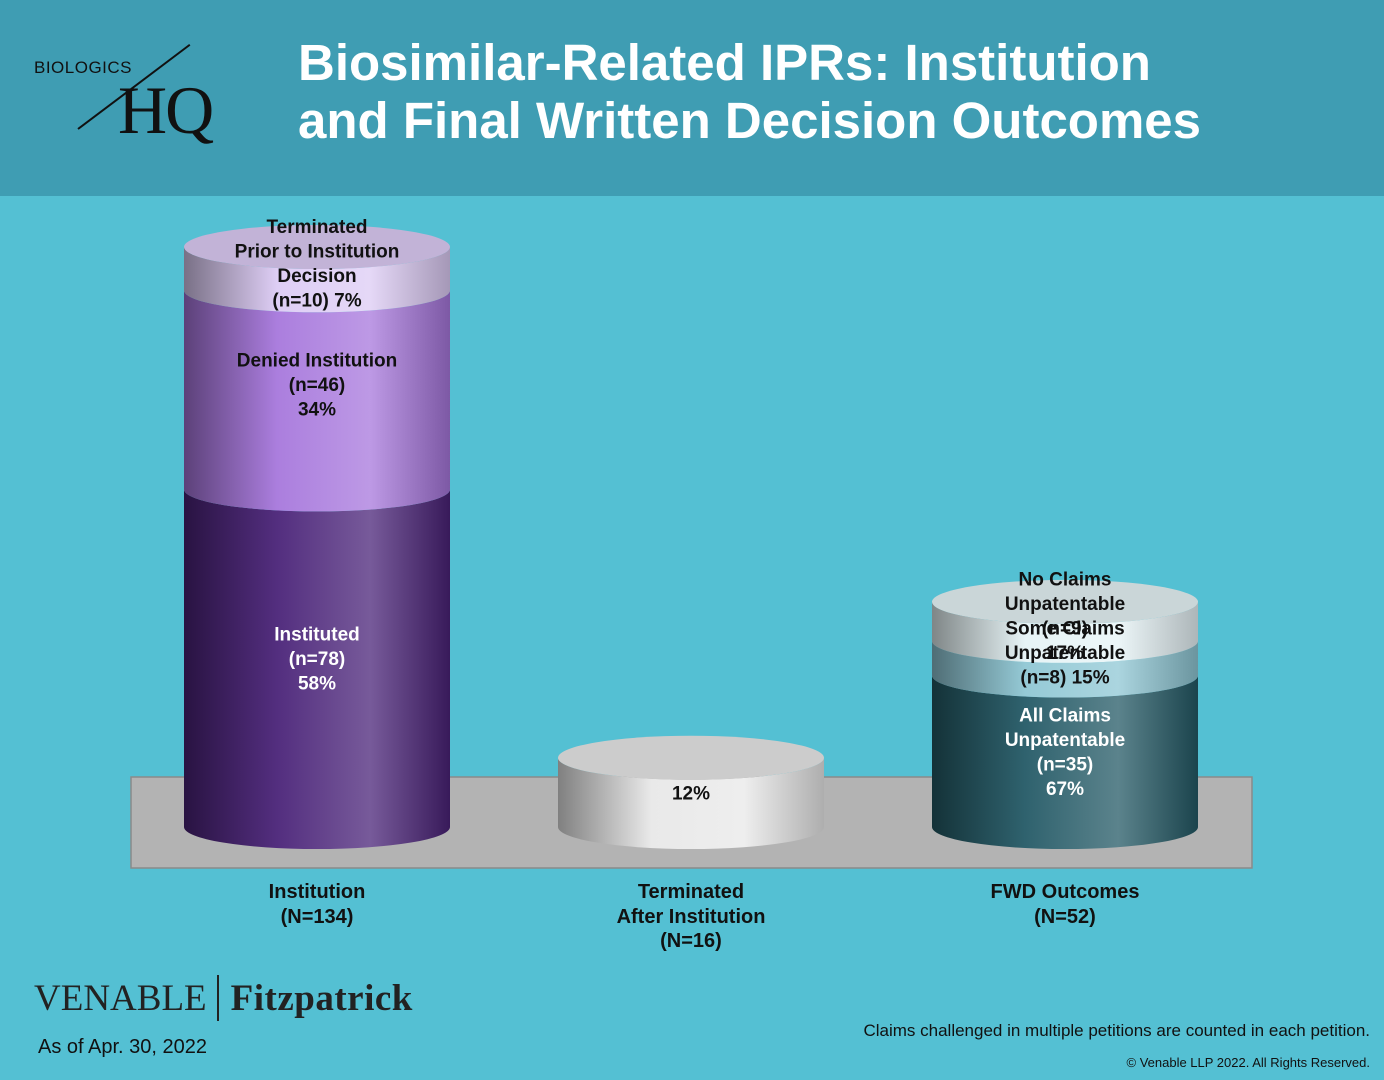 The height and width of the screenshot is (1080, 1384). I want to click on biologics-hq-logo: BIOLOGICS HQ, so click(145, 100).